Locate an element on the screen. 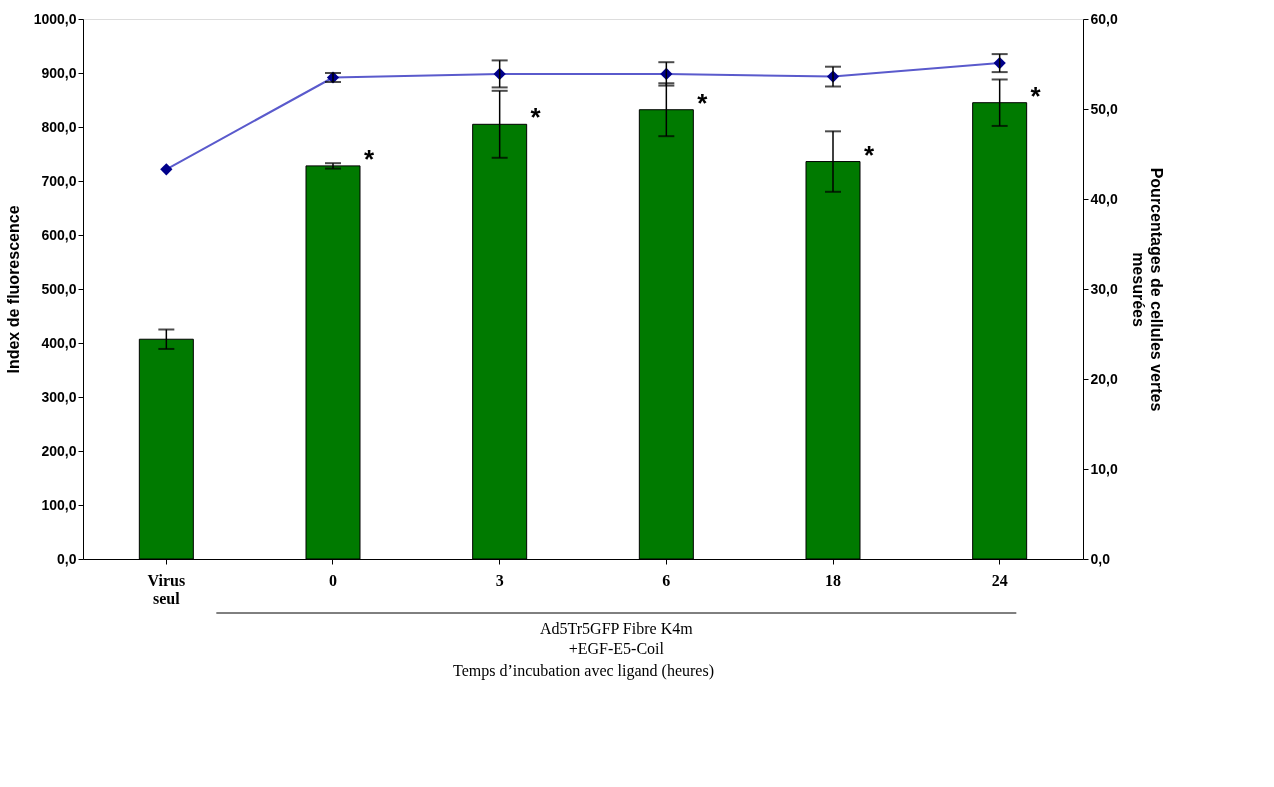 This screenshot has width=1274, height=787. y-axis-title: Index de fluorescence is located at coordinates (13, 289).